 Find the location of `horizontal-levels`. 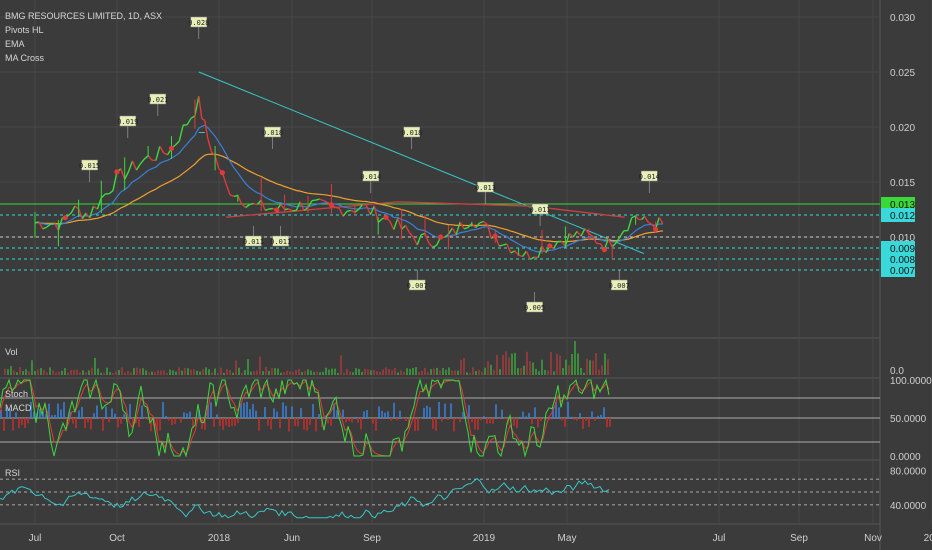

horizontal-levels is located at coordinates (440, 237).